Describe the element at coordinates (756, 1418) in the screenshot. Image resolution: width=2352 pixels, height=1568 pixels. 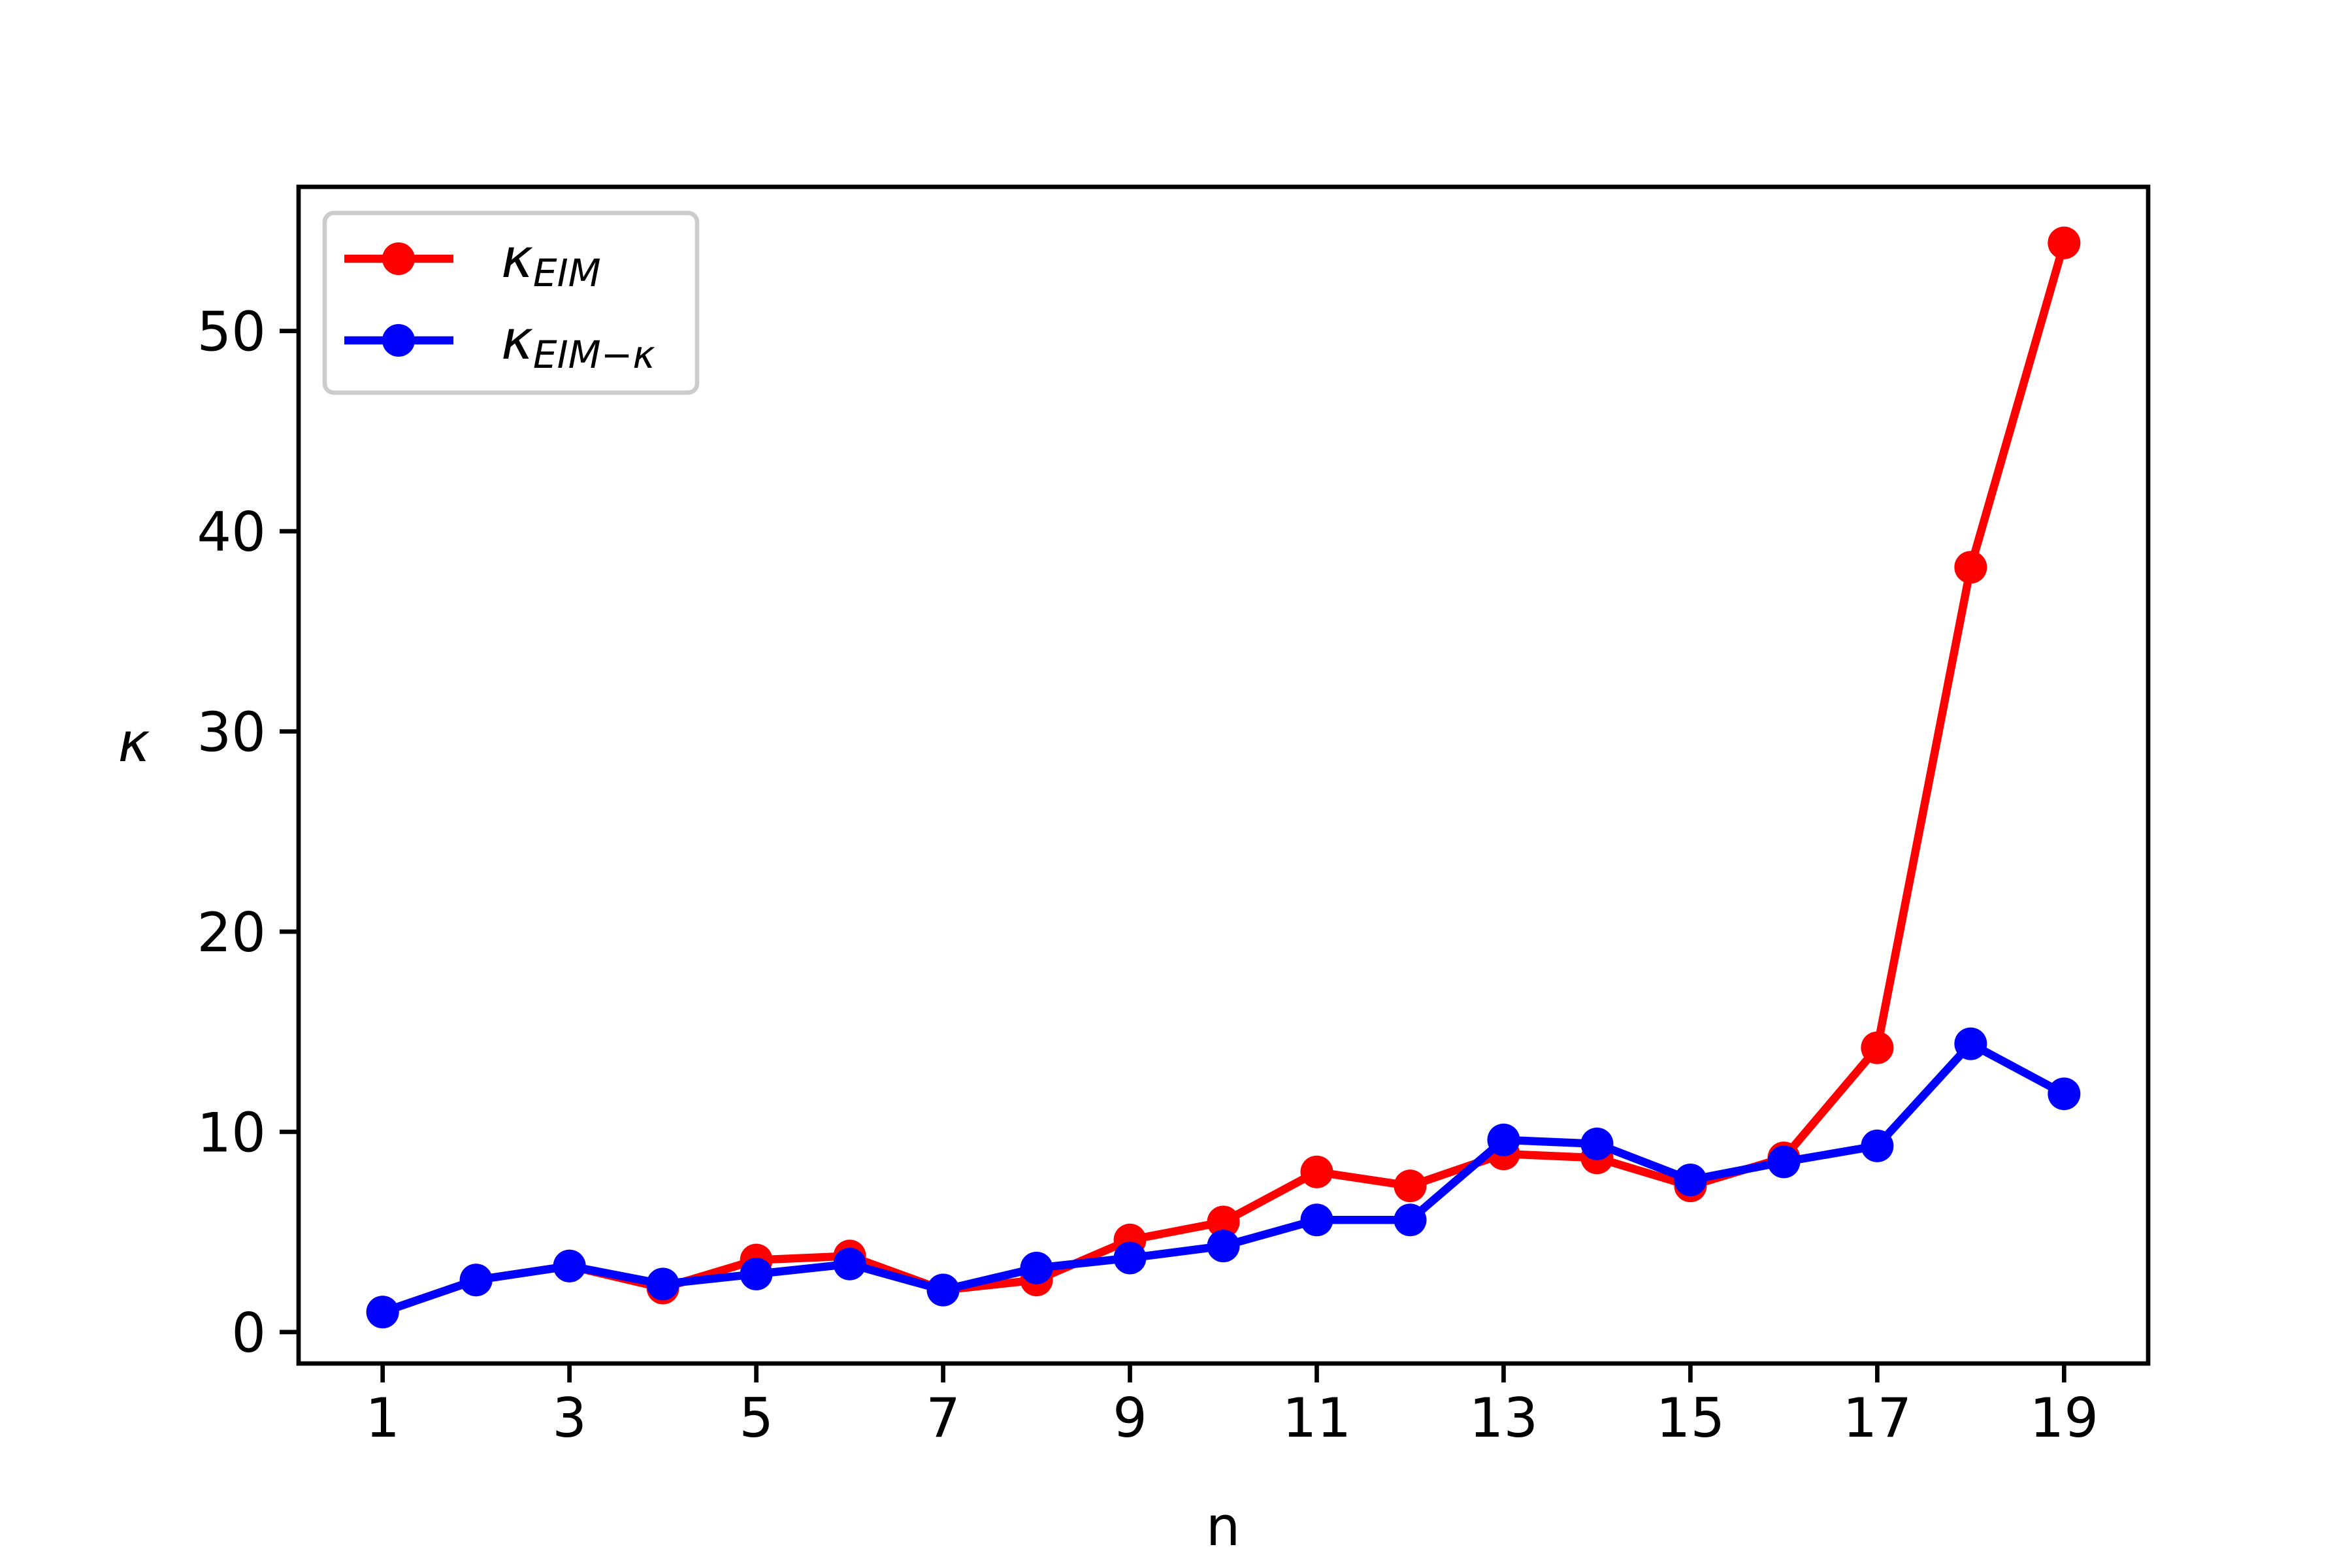
I see `x-tick-label: 5` at that location.